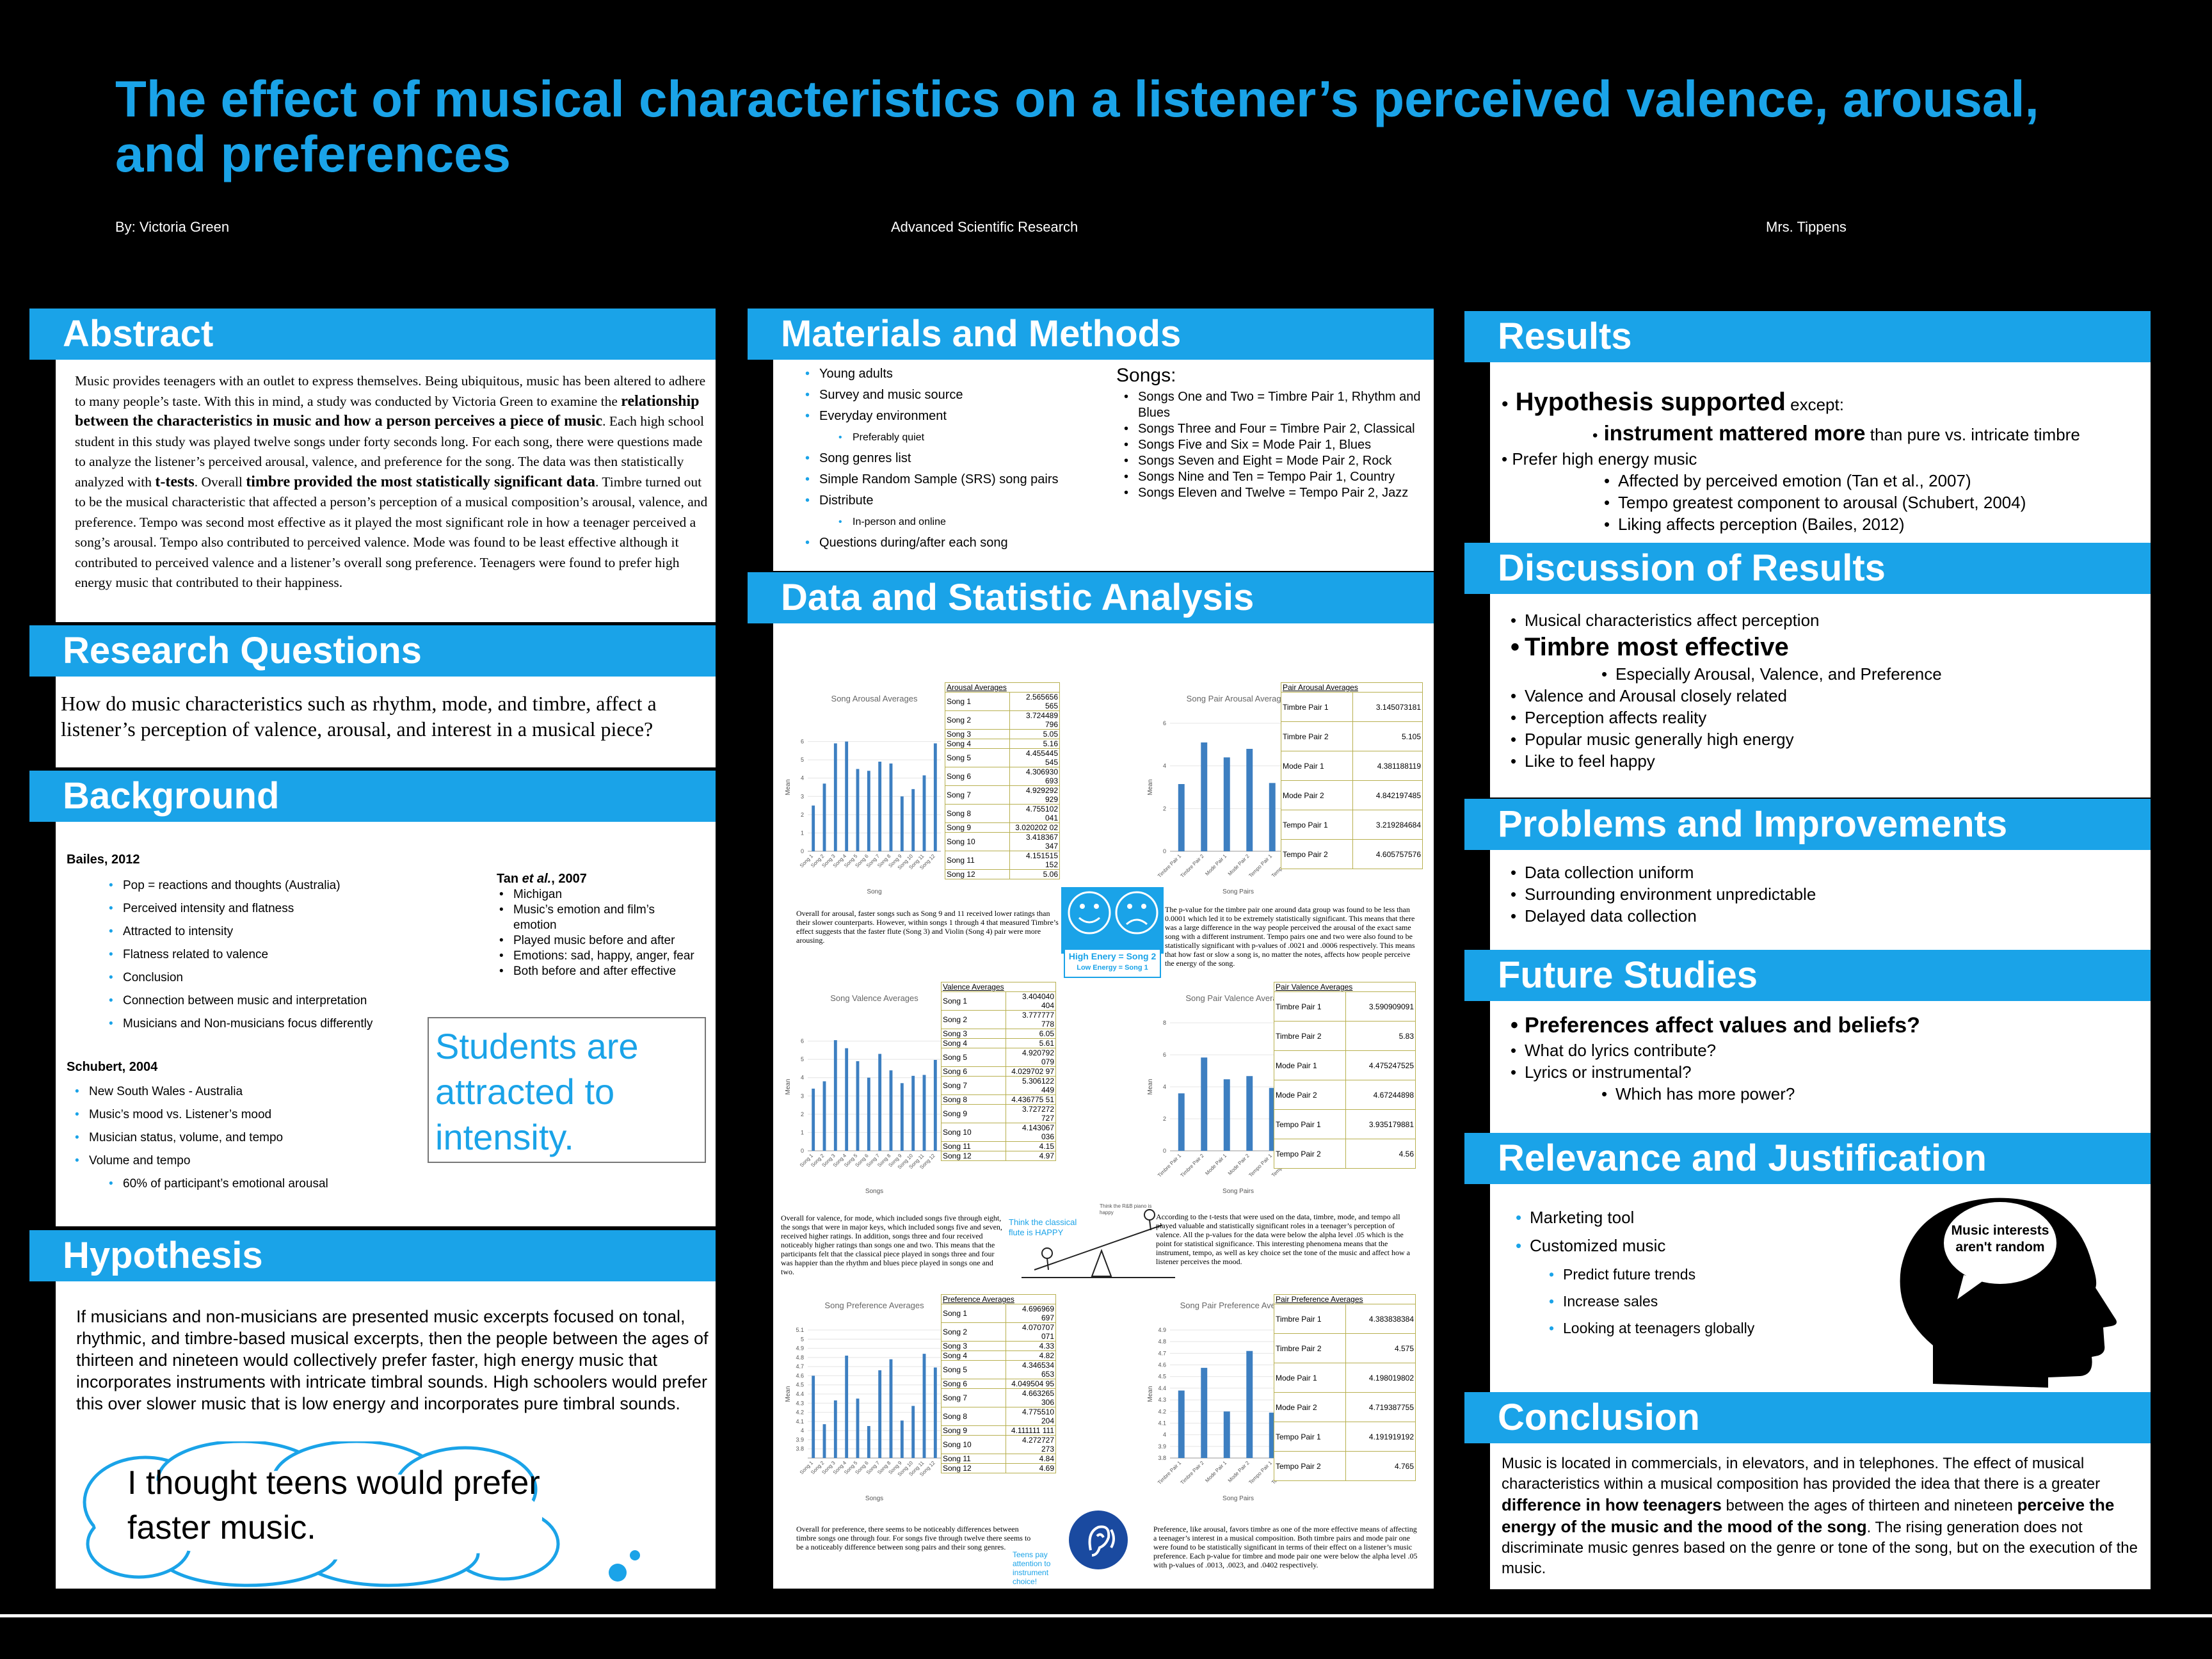  What do you see at coordinates (1310, 1437) in the screenshot?
I see `table-cell-label: Tempo Pair 1` at bounding box center [1310, 1437].